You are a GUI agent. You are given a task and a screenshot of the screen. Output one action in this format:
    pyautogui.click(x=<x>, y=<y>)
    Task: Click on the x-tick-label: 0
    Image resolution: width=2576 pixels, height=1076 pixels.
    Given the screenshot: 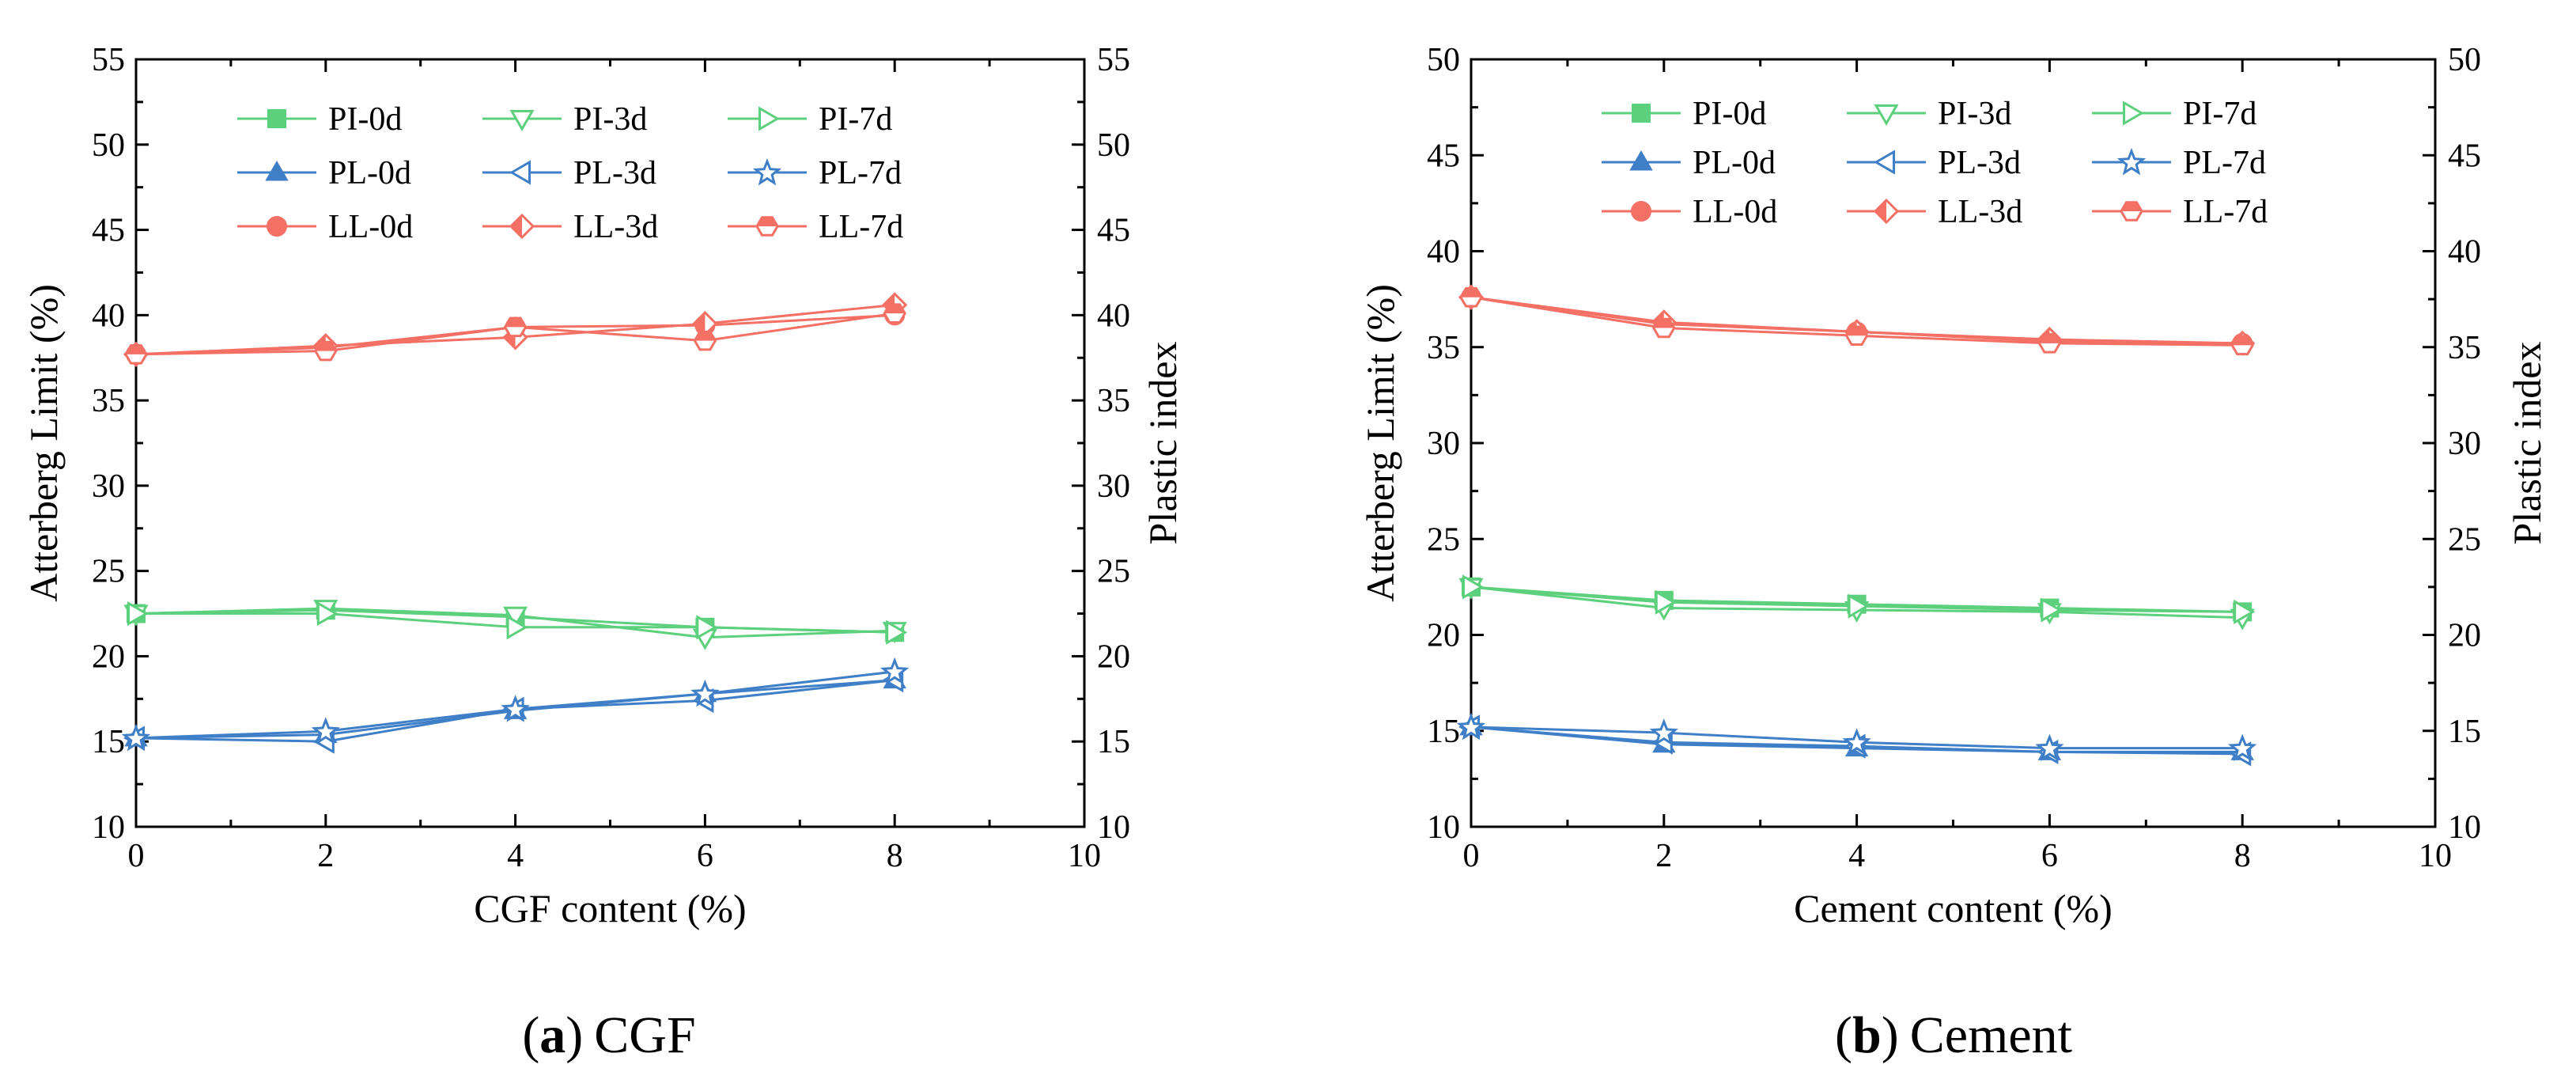 What is the action you would take?
    pyautogui.click(x=136, y=856)
    